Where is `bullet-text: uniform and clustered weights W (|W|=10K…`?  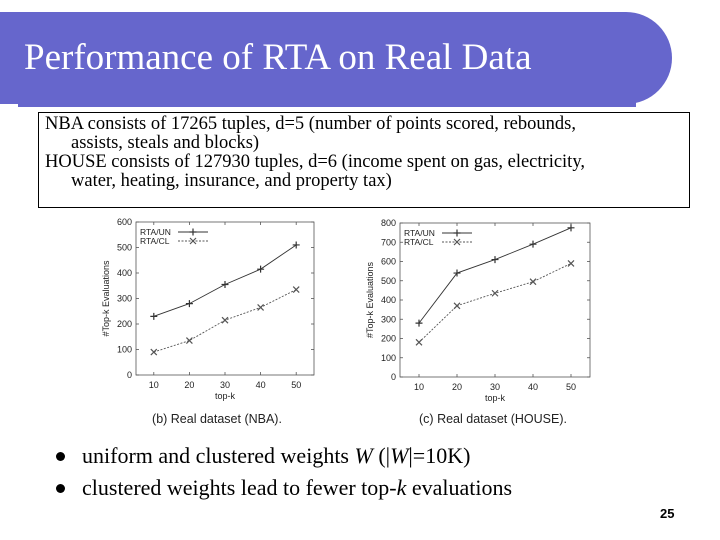
bullet-text: uniform and clustered weights W (|W|=10K… is located at coordinates (276, 456).